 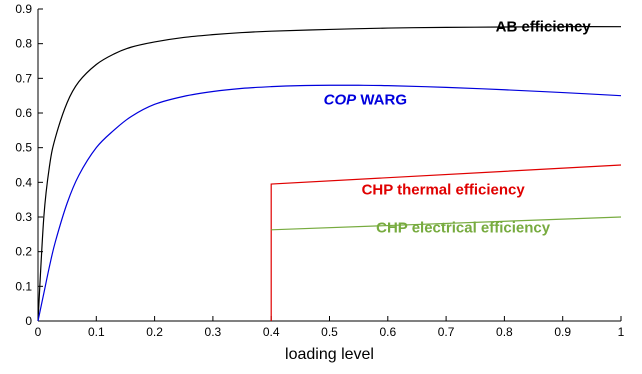 What do you see at coordinates (23, 286) in the screenshot?
I see `y-tick-label: 0.1` at bounding box center [23, 286].